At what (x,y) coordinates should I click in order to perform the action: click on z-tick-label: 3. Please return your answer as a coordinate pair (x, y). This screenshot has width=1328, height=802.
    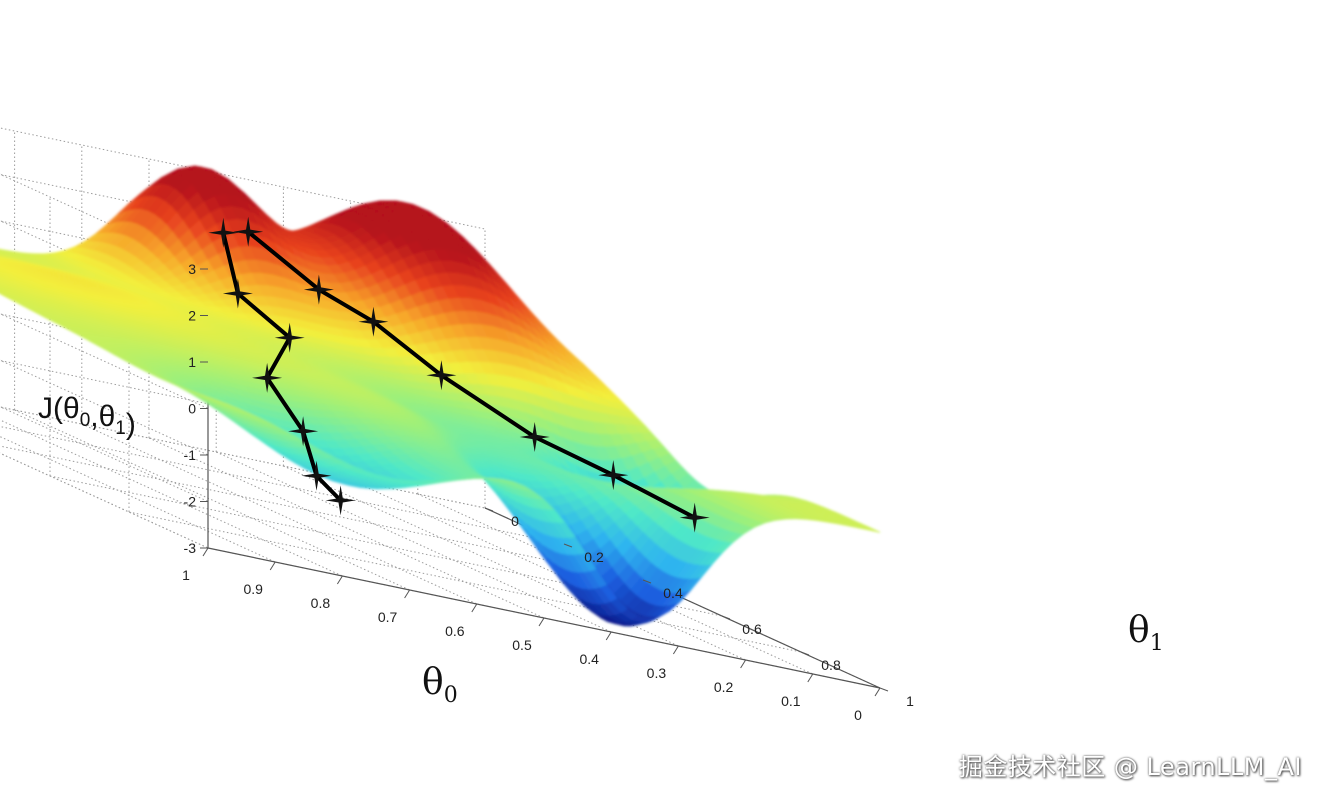
    Looking at the image, I should click on (192, 269).